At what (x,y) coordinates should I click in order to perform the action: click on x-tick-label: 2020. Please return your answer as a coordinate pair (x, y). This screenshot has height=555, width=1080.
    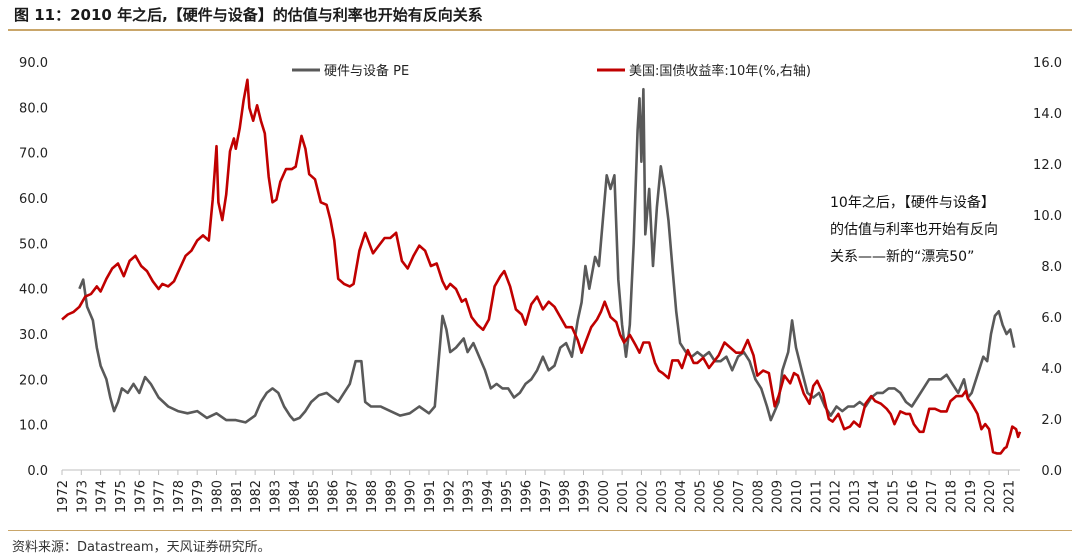
    Looking at the image, I should click on (990, 496).